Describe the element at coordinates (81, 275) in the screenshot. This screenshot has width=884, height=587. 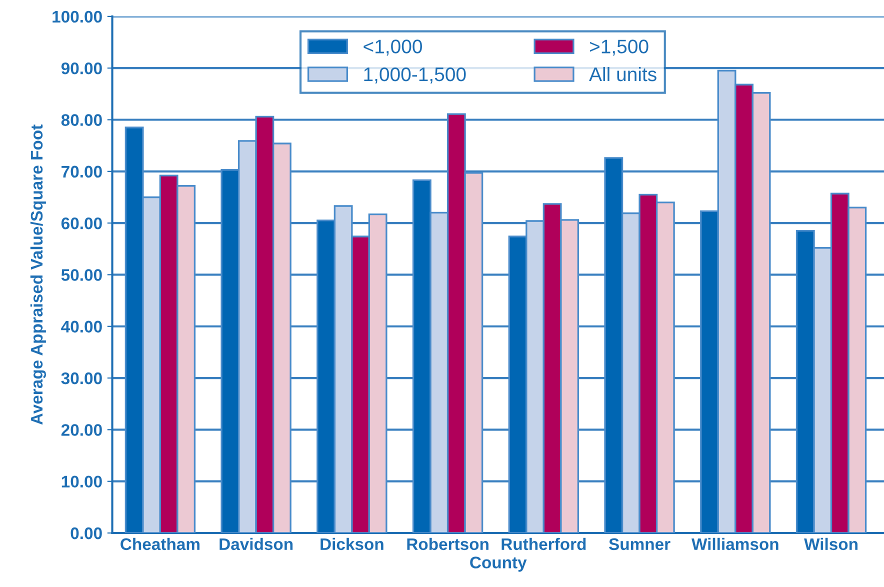
I see `y-tick-label: 50.00` at that location.